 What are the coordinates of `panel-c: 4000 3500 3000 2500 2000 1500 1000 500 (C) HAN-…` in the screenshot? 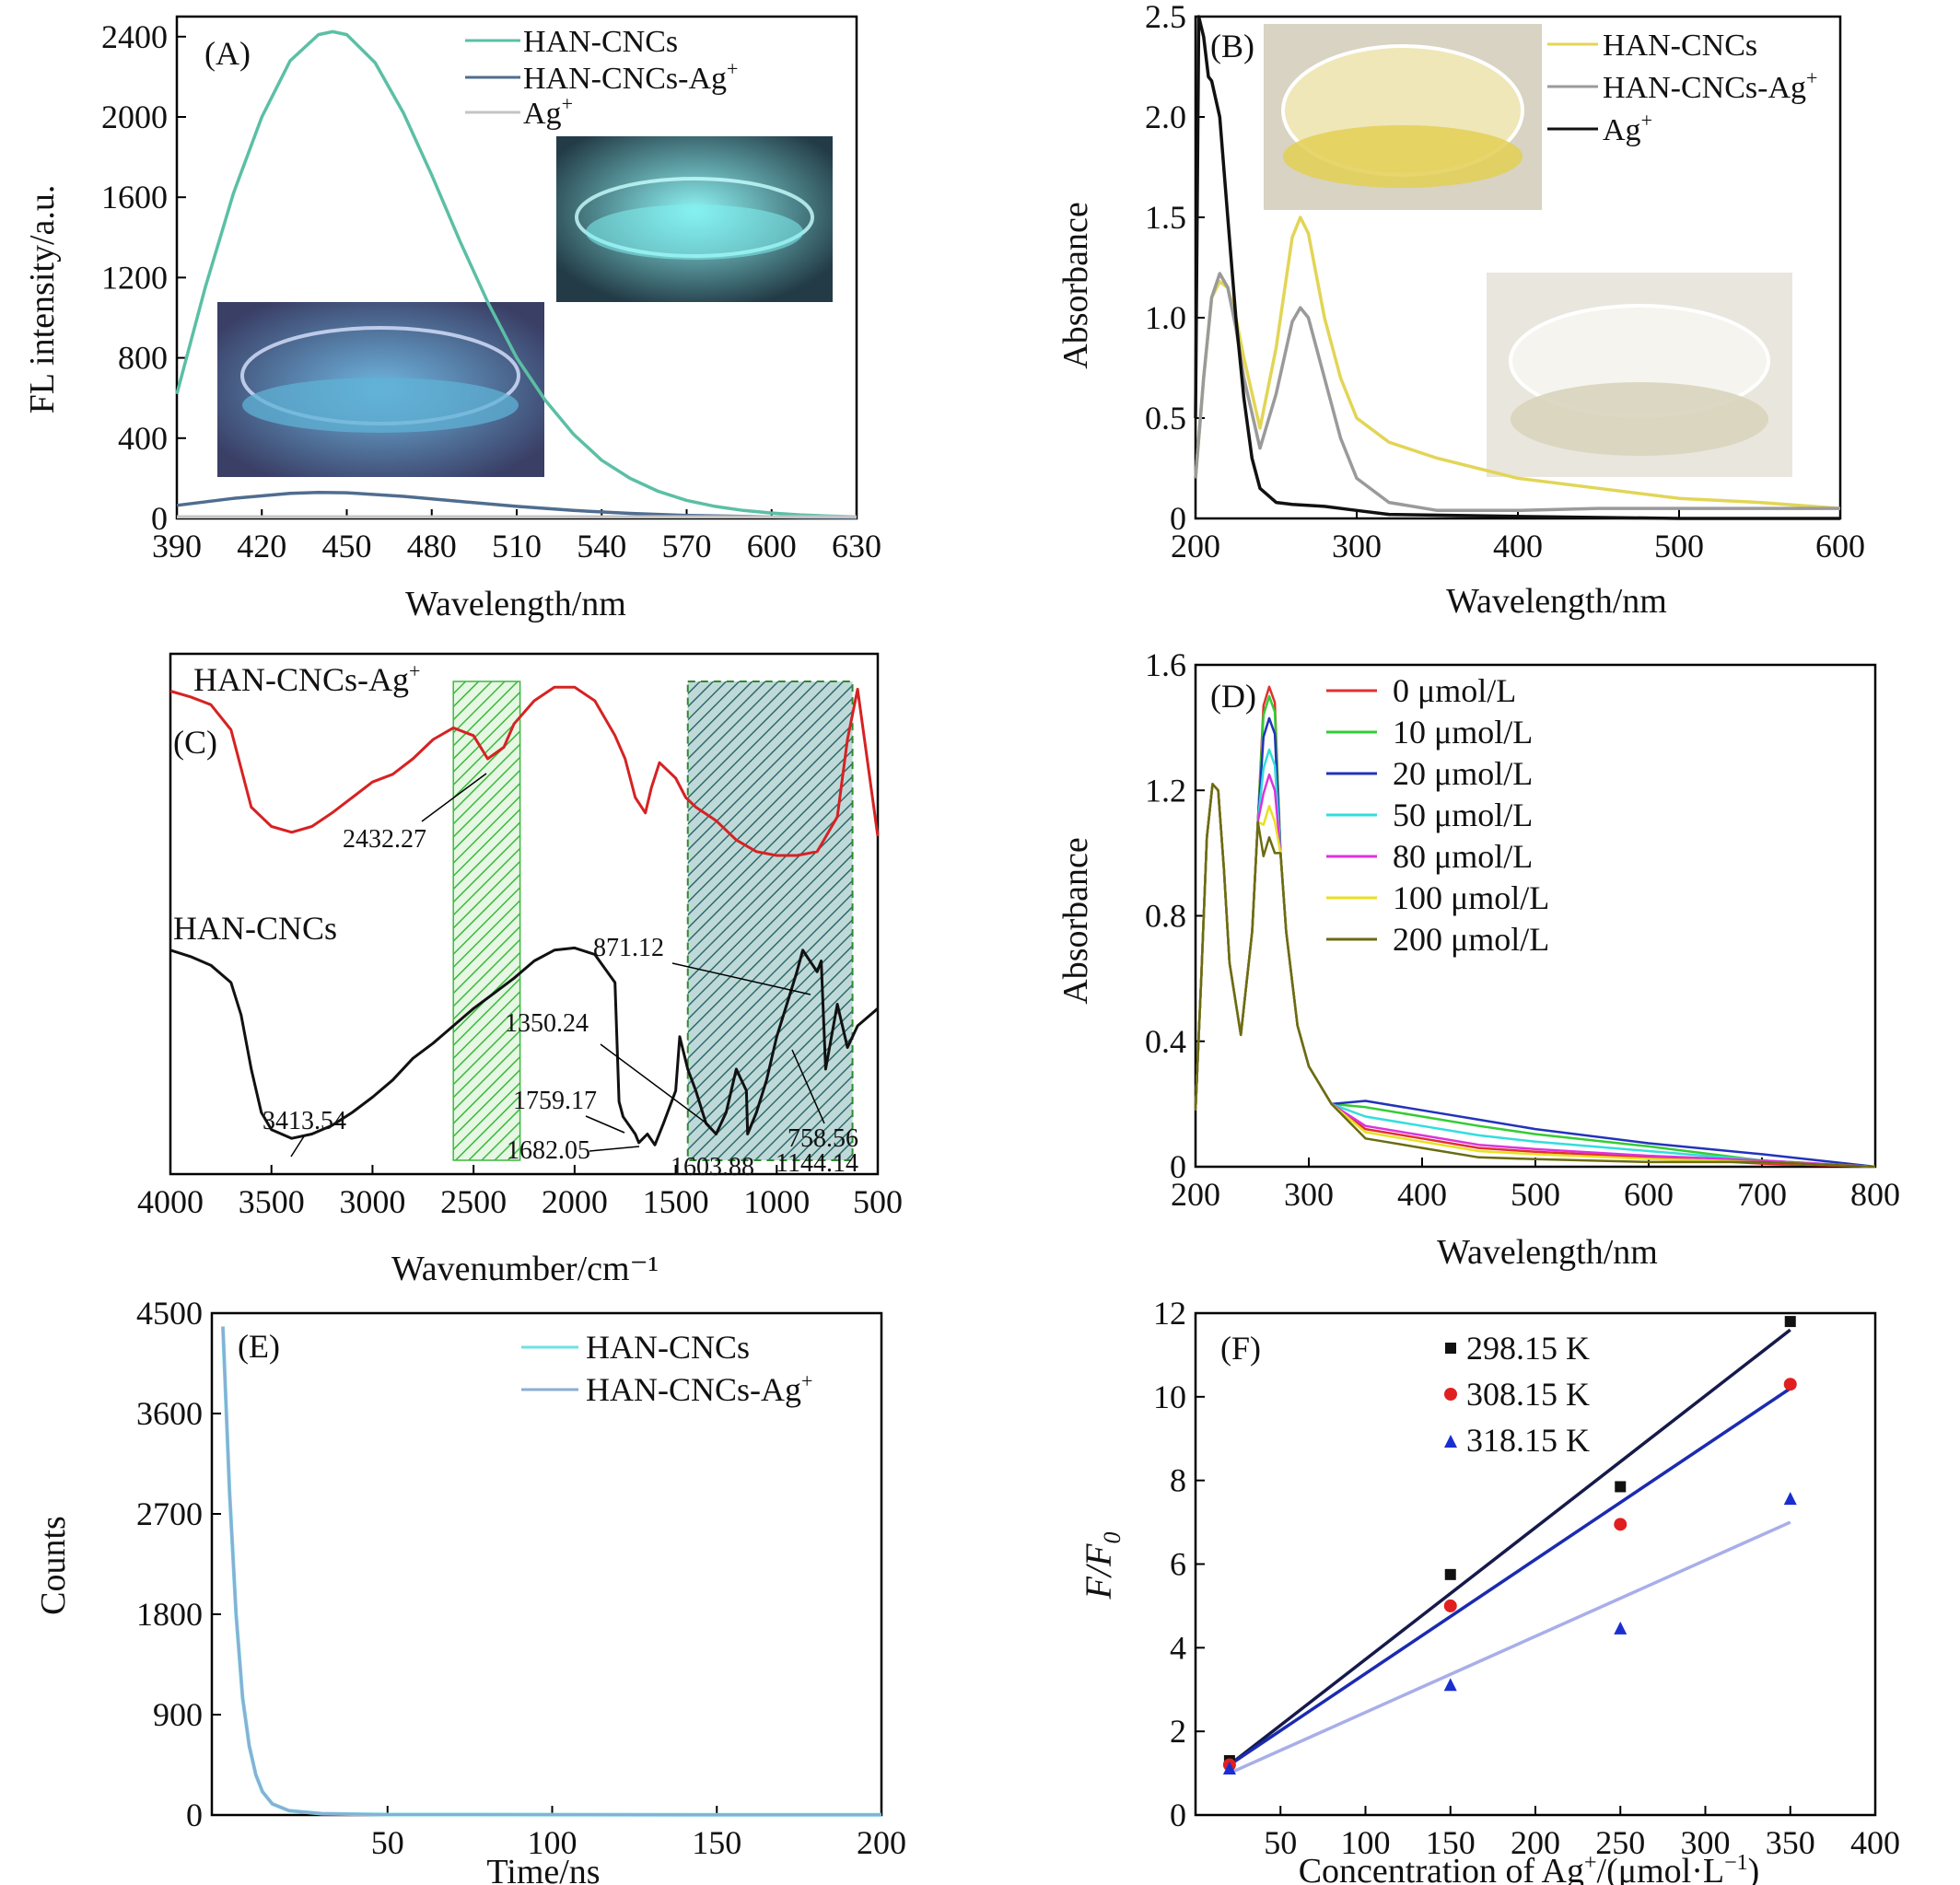 It's located at (520, 970).